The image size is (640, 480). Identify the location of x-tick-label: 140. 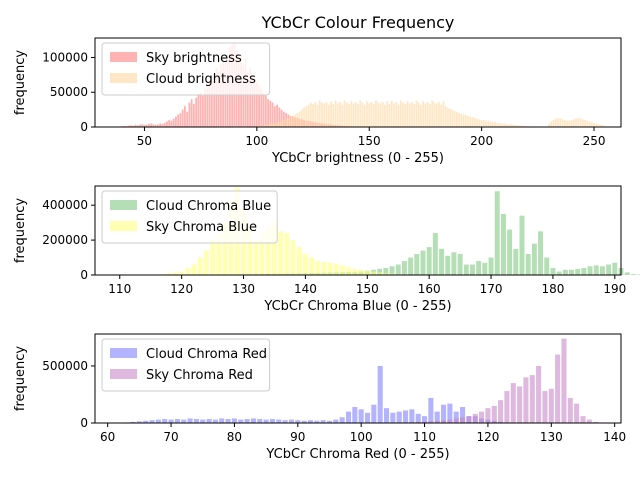
(614, 437).